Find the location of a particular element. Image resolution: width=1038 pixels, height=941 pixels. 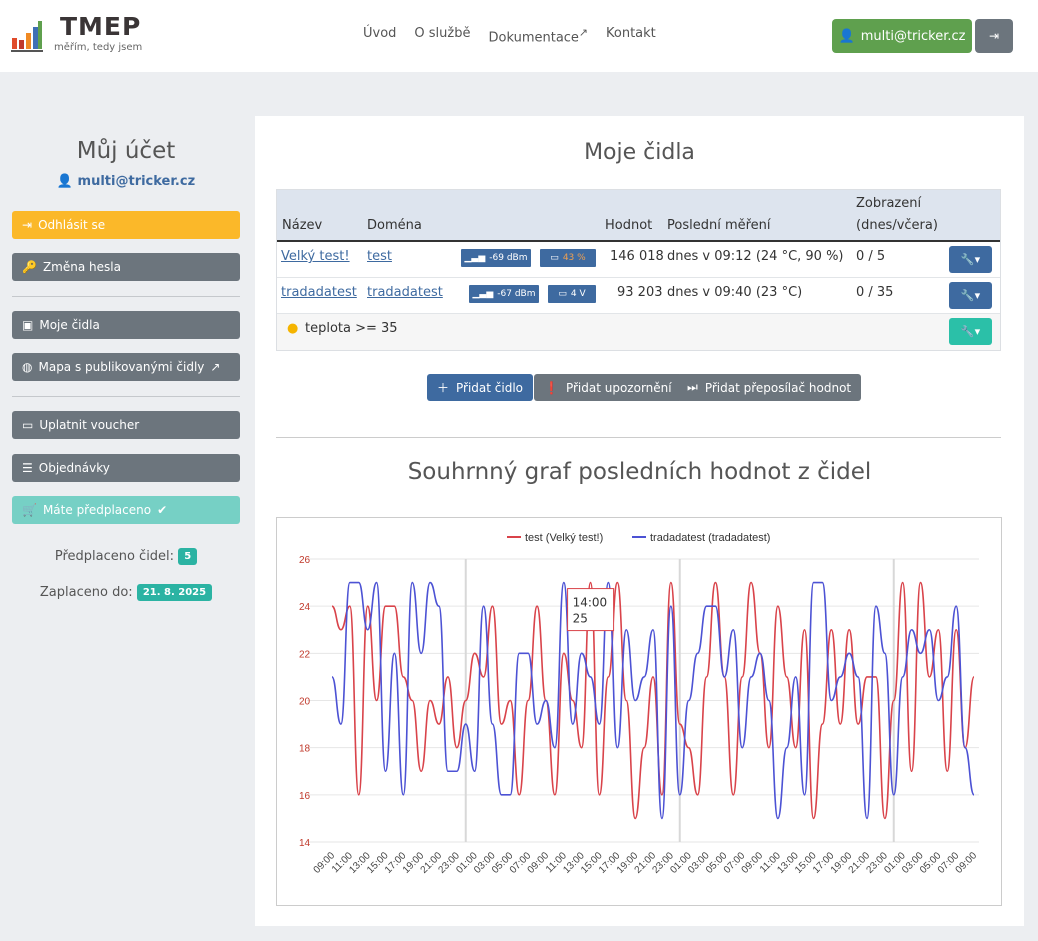

add-sensor-label: Přidat čidlo is located at coordinates (490, 387).